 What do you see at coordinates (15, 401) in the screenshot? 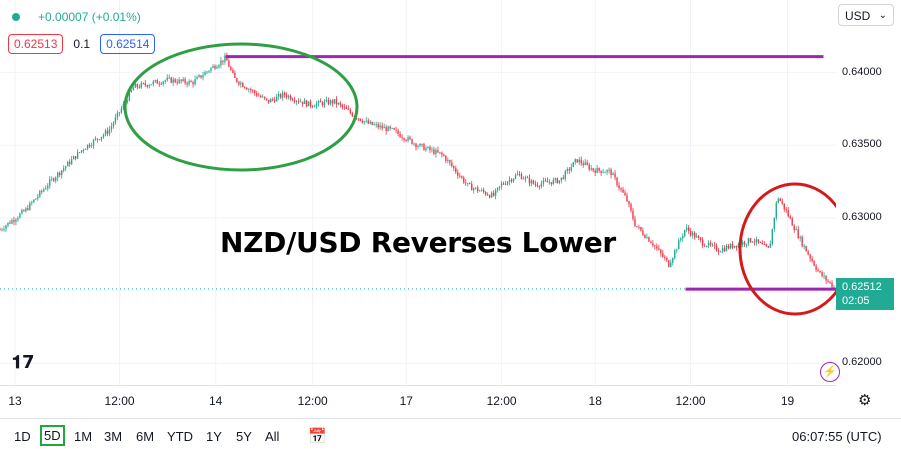
I see `time-tick-label: 13` at bounding box center [15, 401].